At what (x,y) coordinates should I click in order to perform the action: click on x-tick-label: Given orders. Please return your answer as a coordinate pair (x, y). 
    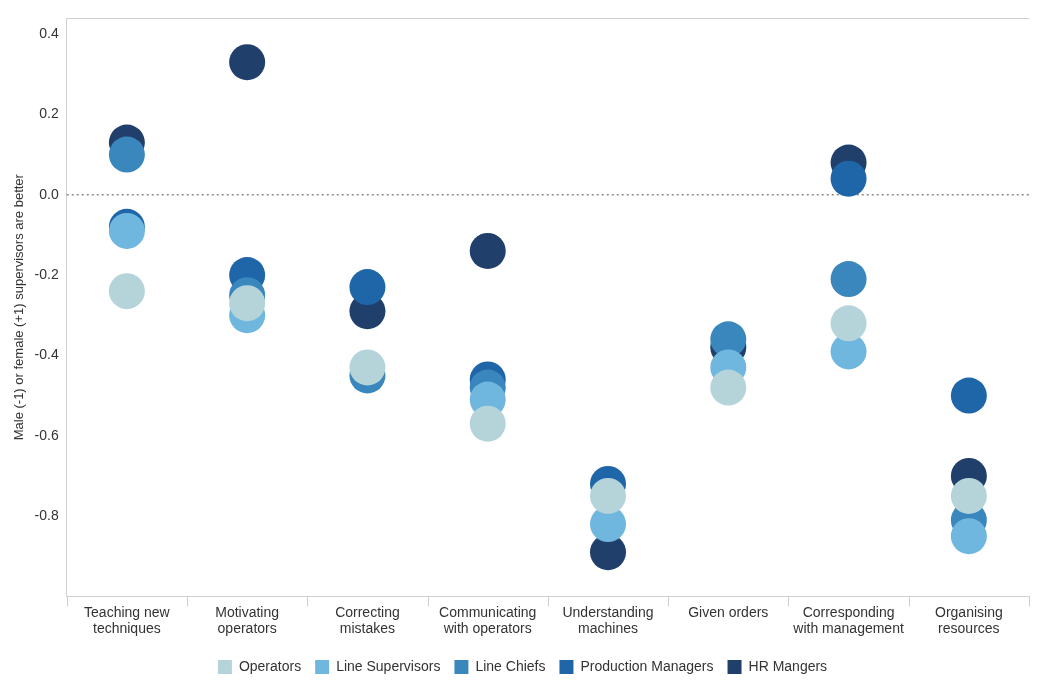
    Looking at the image, I should click on (728, 611).